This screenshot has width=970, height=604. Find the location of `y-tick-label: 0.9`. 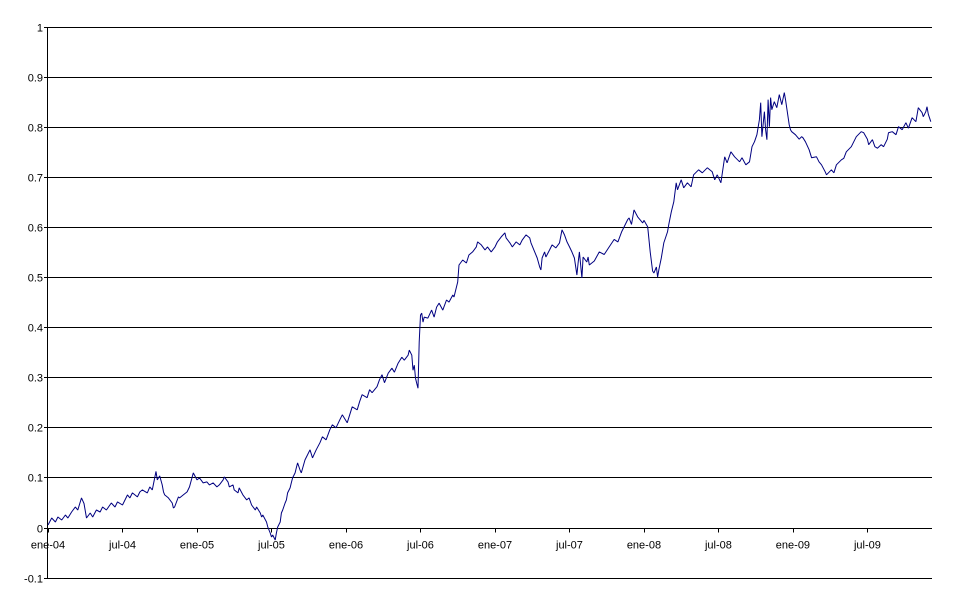

y-tick-label: 0.9 is located at coordinates (35, 79).